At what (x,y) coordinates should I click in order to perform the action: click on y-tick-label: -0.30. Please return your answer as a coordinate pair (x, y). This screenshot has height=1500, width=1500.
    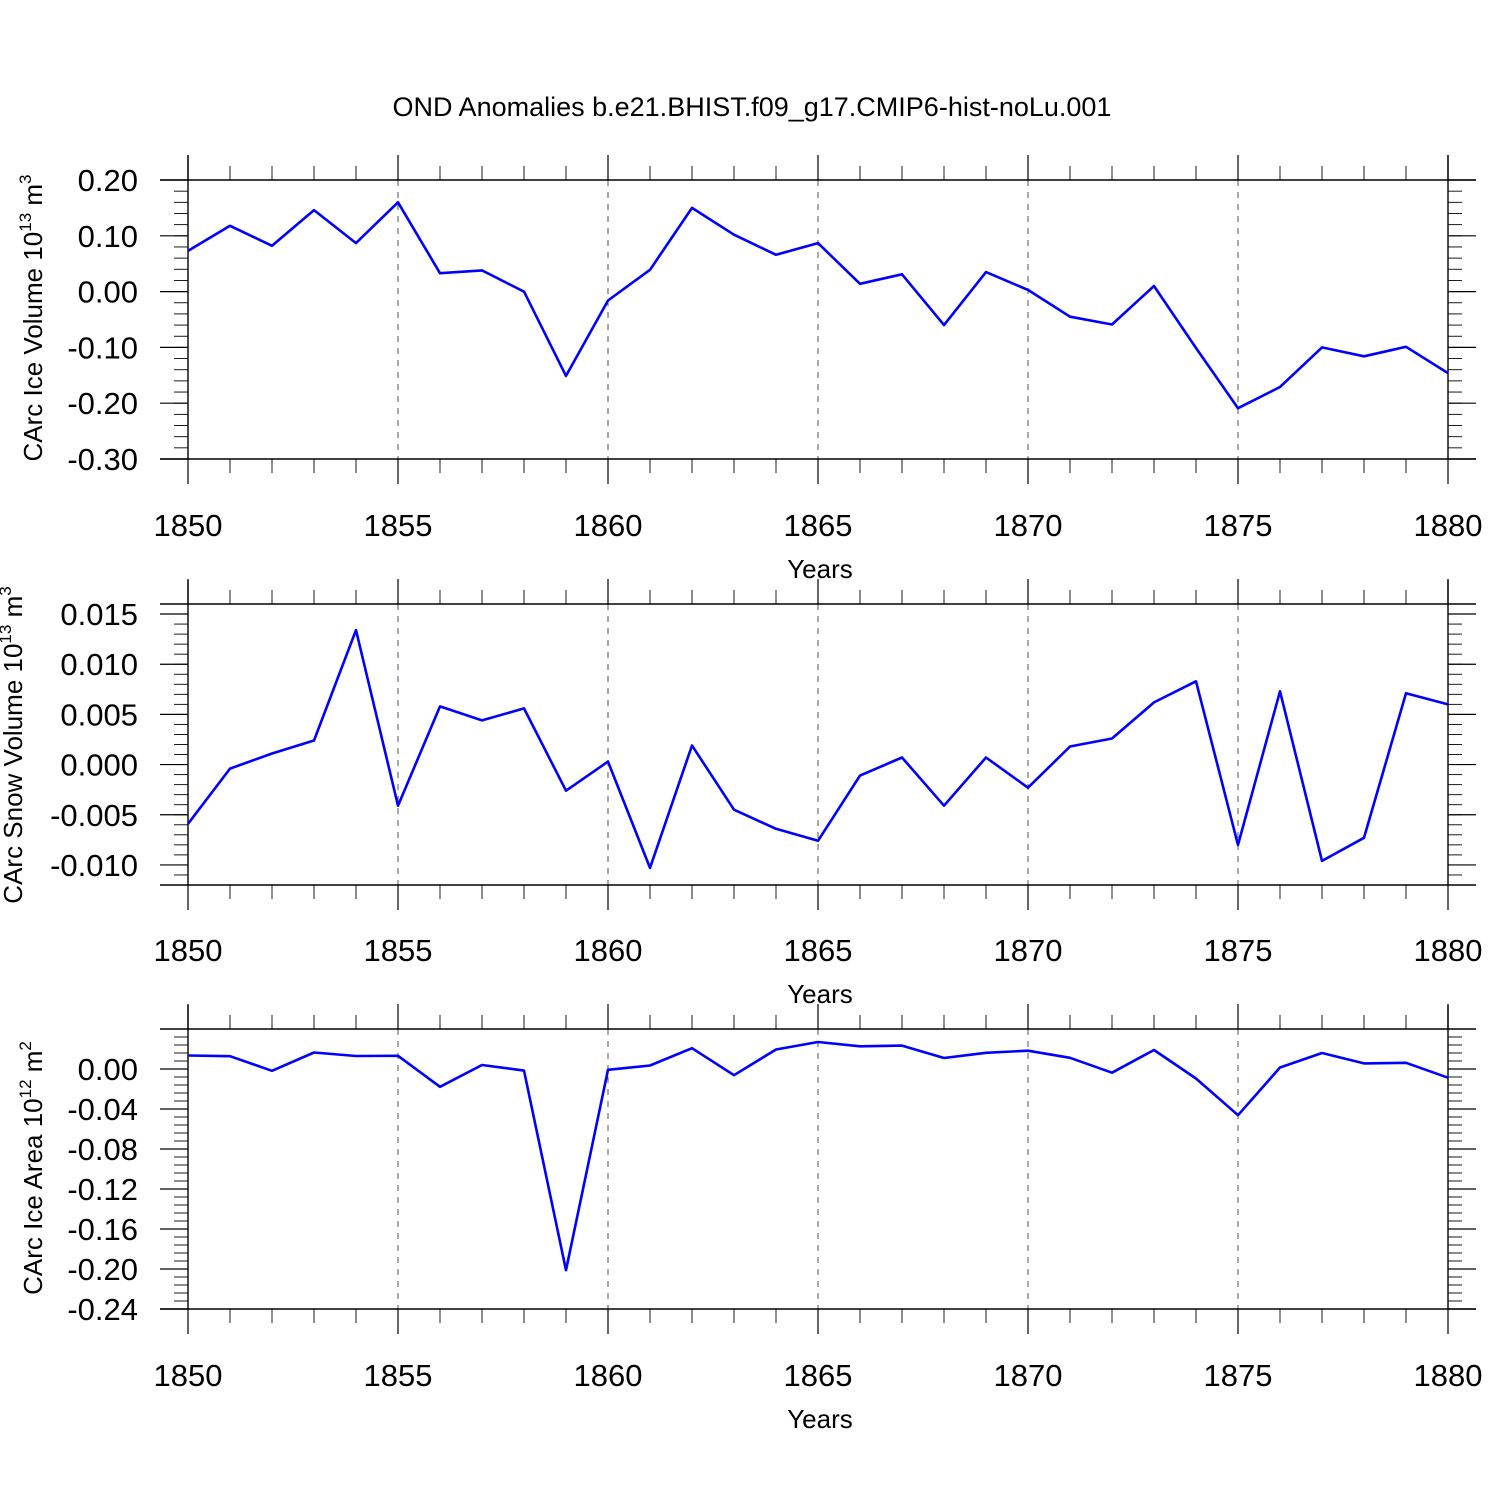
    Looking at the image, I should click on (102, 459).